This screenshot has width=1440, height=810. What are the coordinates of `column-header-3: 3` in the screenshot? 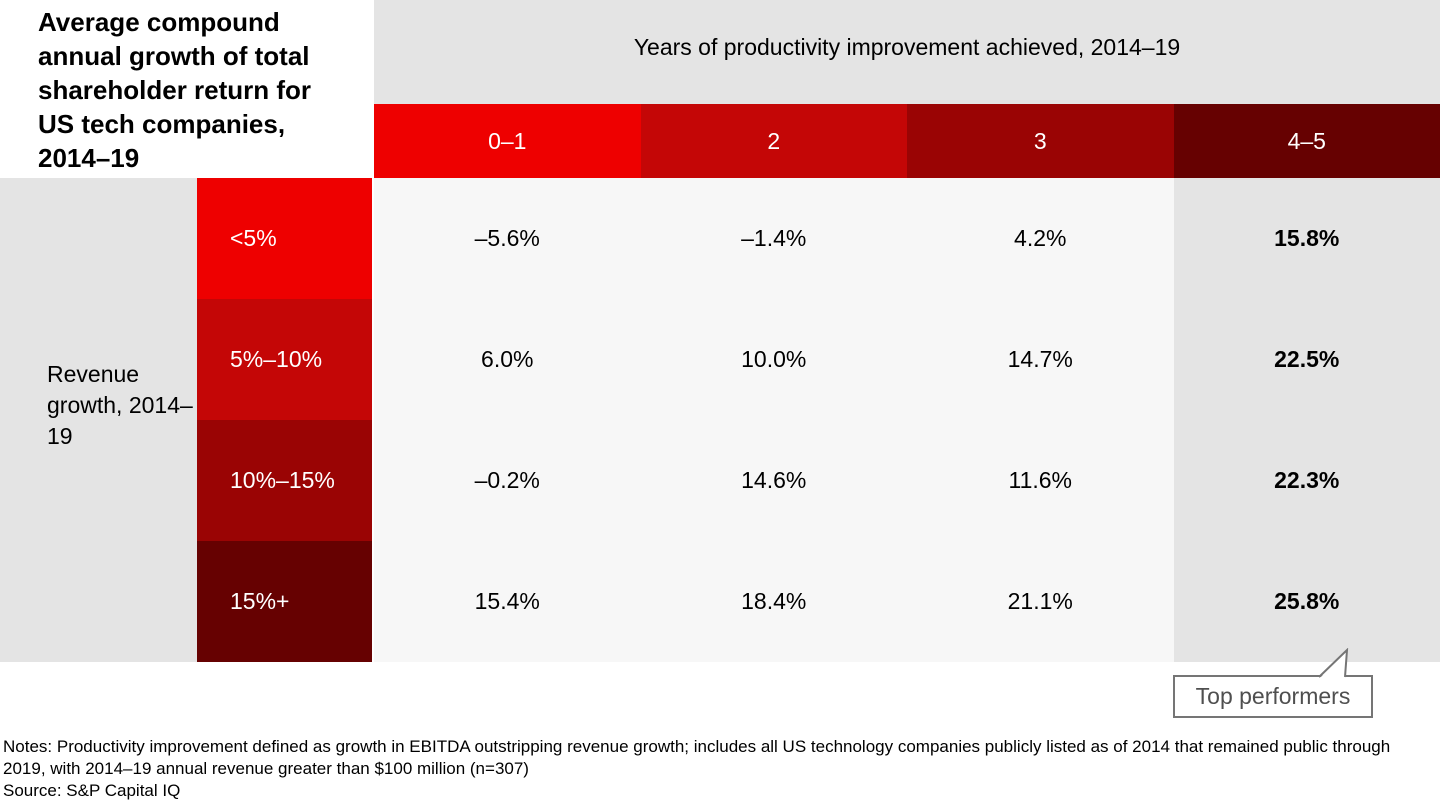 It's located at (1040, 141).